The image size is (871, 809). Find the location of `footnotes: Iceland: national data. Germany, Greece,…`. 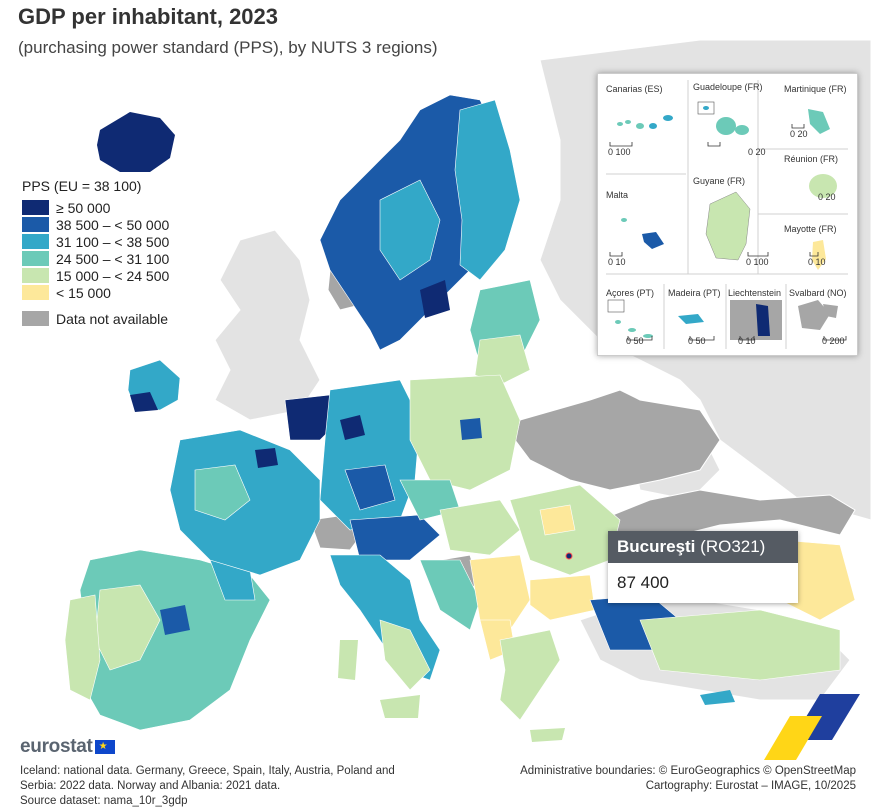

footnotes: Iceland: national data. Germany, Greece,… is located at coordinates (230, 786).